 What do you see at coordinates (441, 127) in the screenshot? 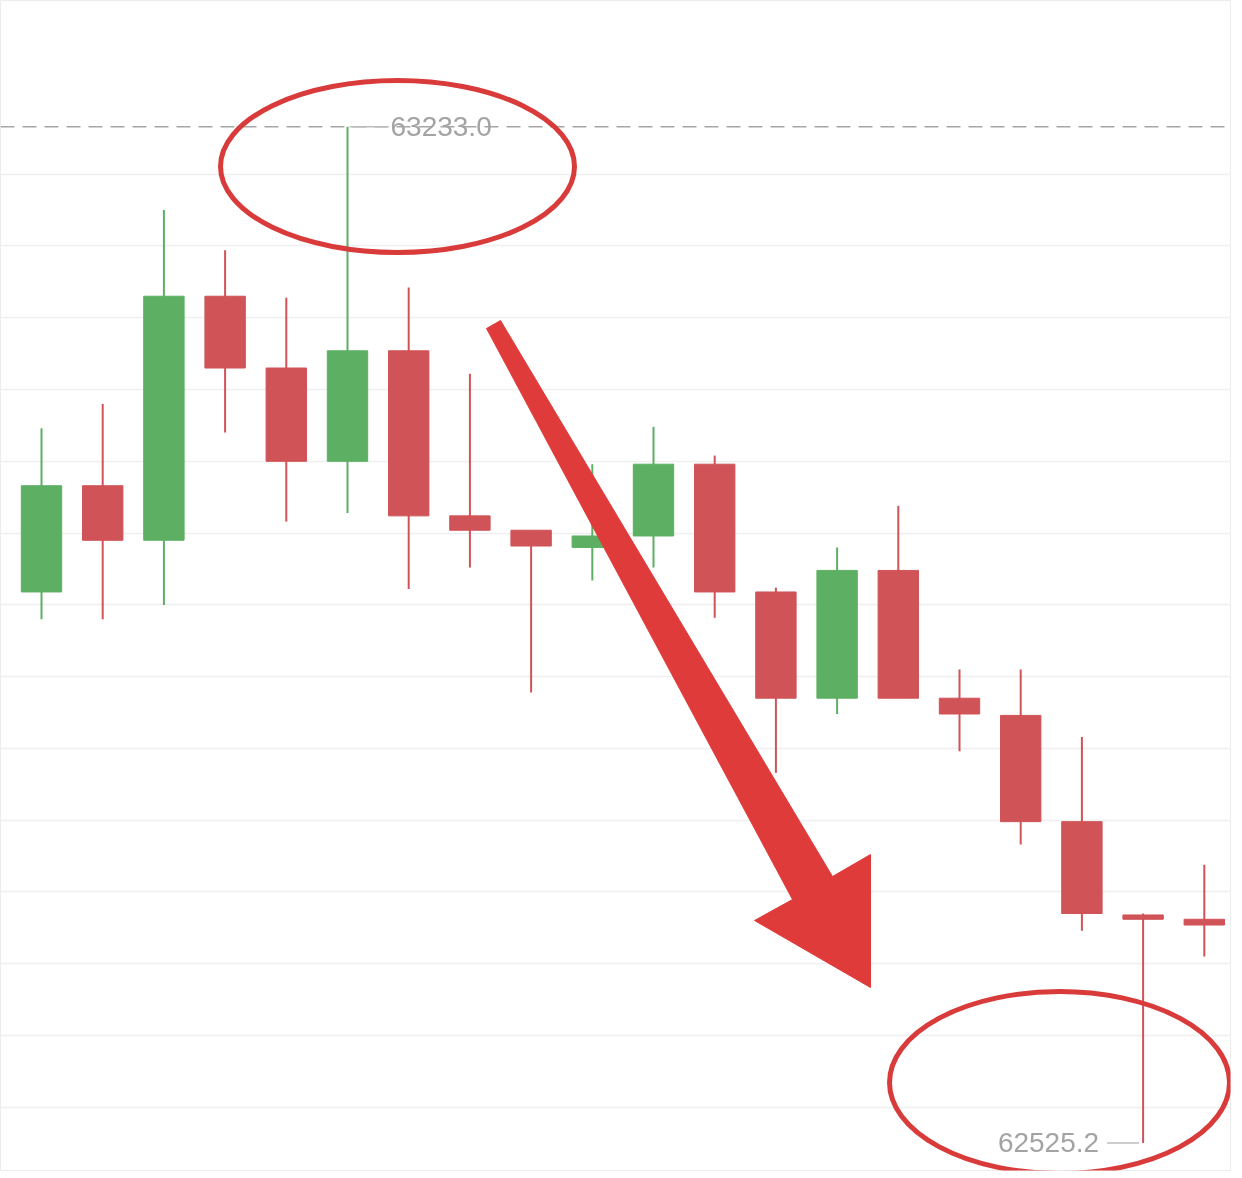
I see `annotation: 63233.0` at bounding box center [441, 127].